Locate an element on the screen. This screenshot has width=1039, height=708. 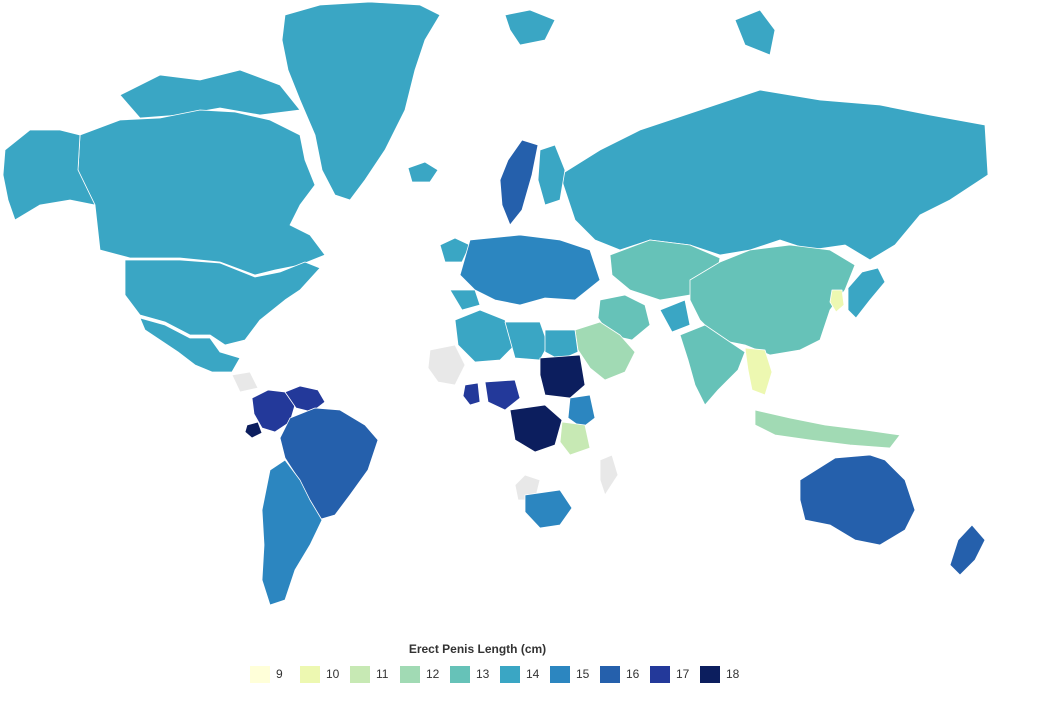
legend-title: Erect Penis Length (cm) is located at coordinates (477, 649).